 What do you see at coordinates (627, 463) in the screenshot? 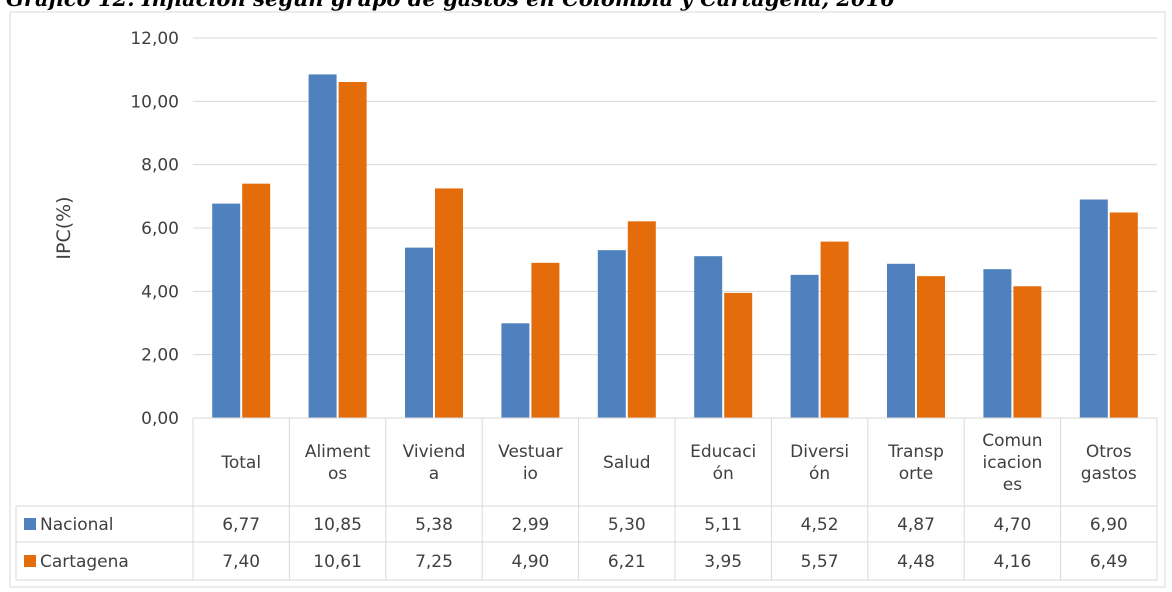
I see `category-label: Salud` at bounding box center [627, 463].